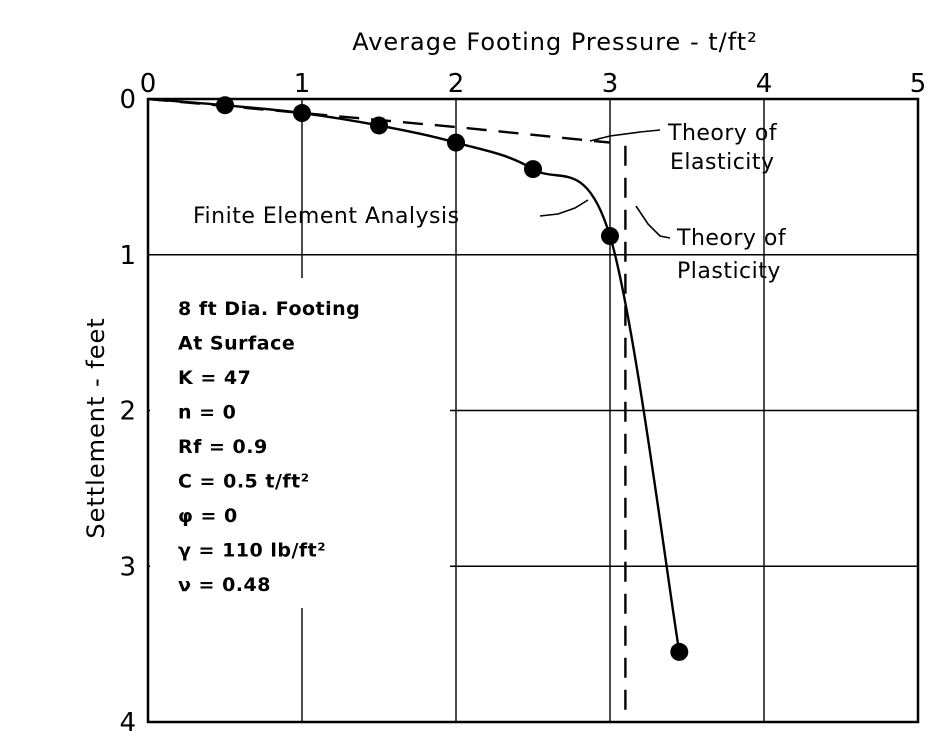 The height and width of the screenshot is (746, 932). What do you see at coordinates (564, 208) in the screenshot?
I see `fea-leader` at bounding box center [564, 208].